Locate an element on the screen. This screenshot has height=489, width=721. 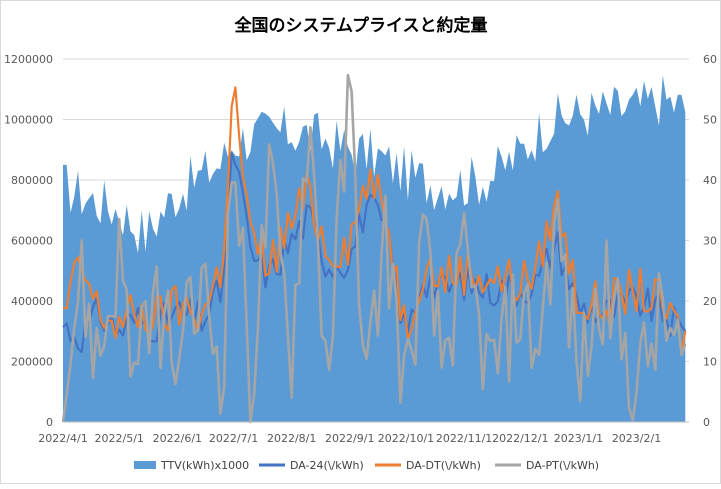
left-tick-label: 200000 is located at coordinates (32, 362).